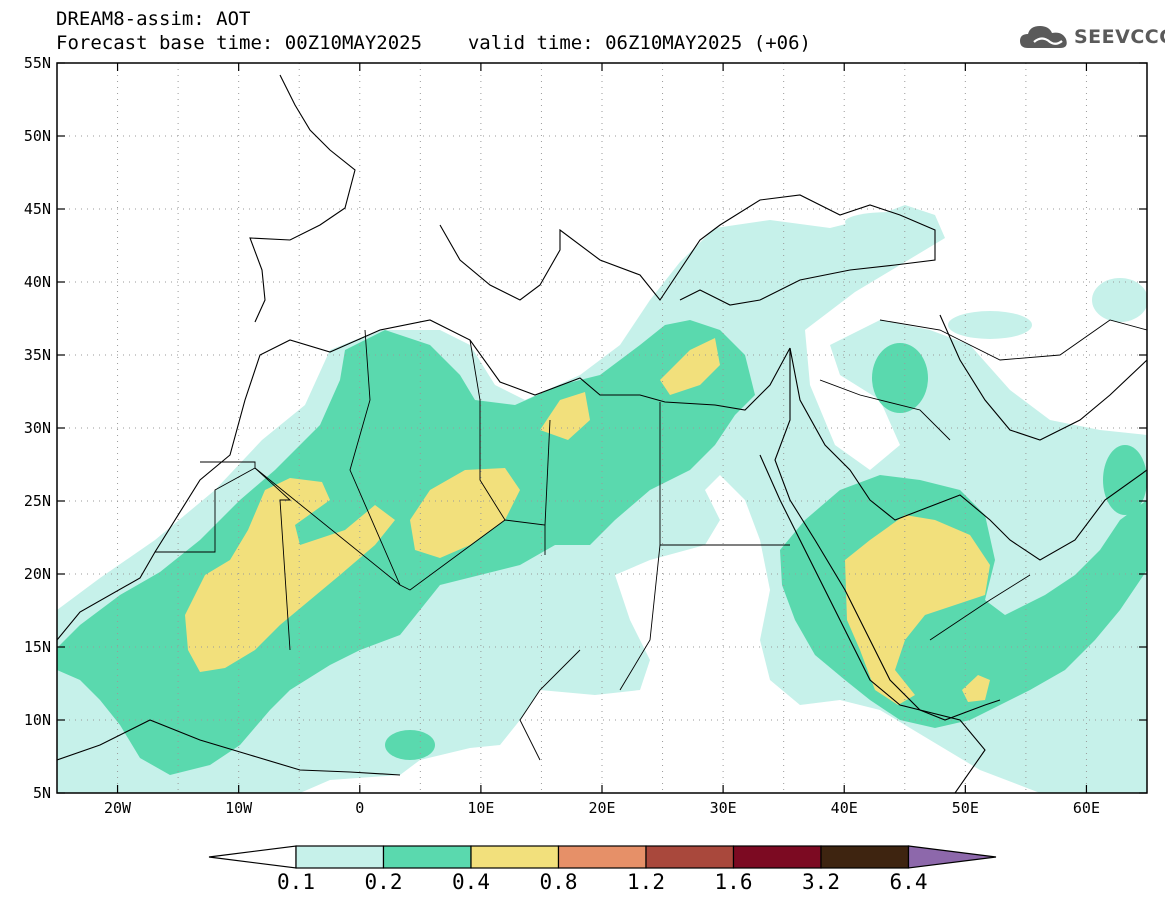  Describe the element at coordinates (639, 43) in the screenshot. I see `valid-time: valid time: 06Z10MAY2025 (+06)` at that location.